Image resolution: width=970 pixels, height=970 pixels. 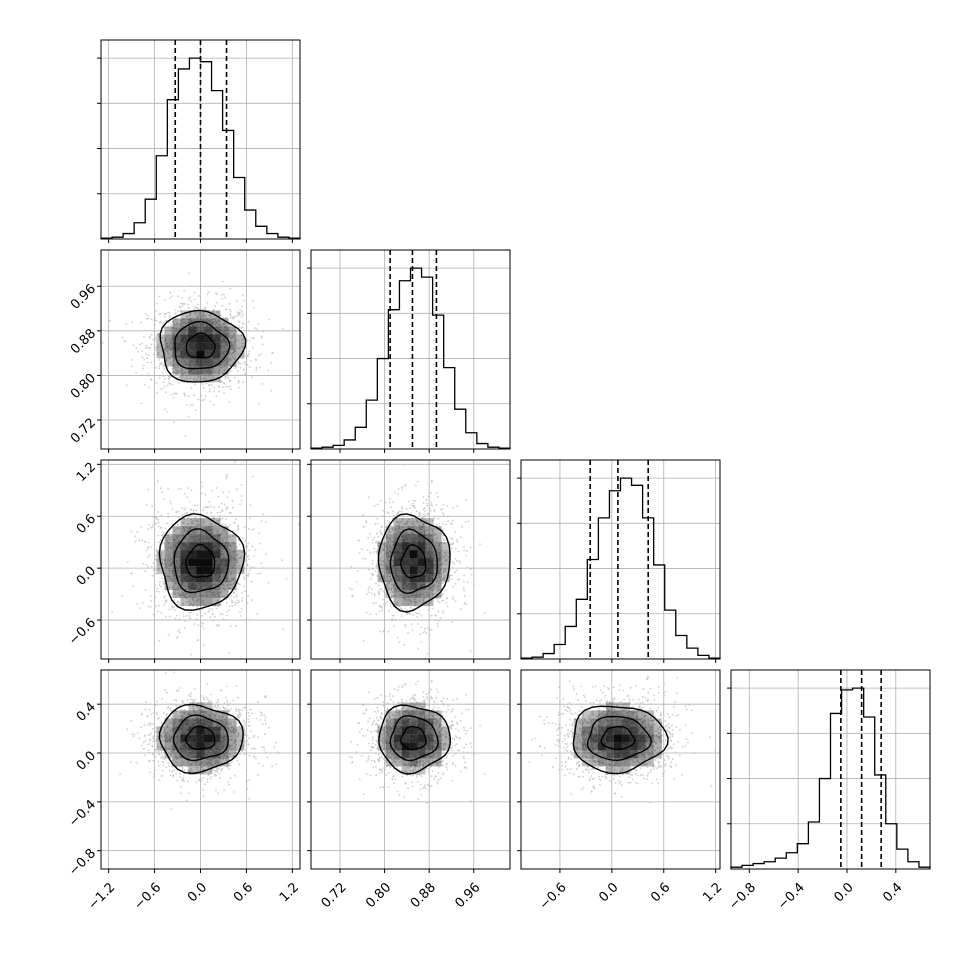 What do you see at coordinates (409, 561) in the screenshot?
I see `scatter-panel` at bounding box center [409, 561].